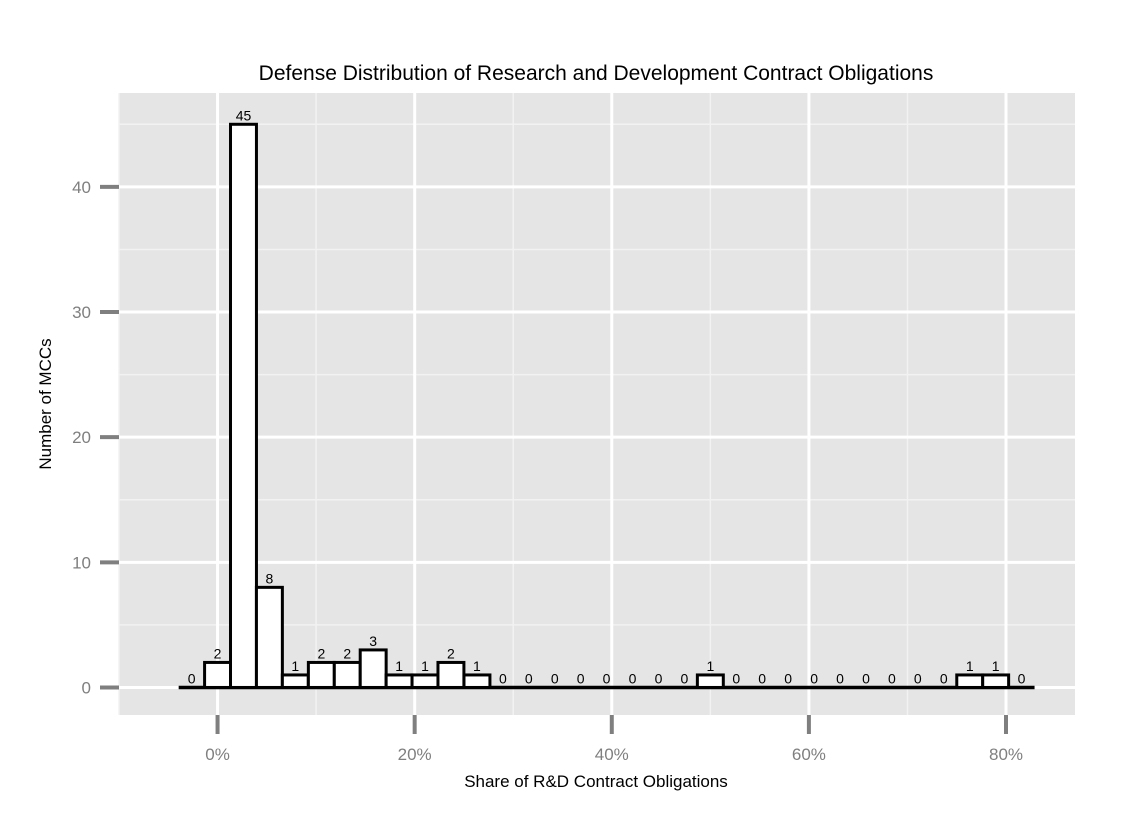 This screenshot has height=825, width=1125. Describe the element at coordinates (81, 562) in the screenshot. I see `y-tick-label: 10` at that location.